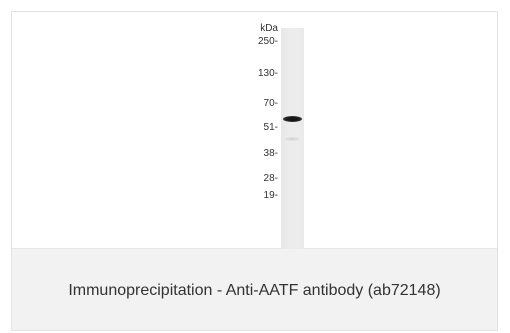 This screenshot has height=333, width=510. I want to click on unit-label: kDa, so click(269, 28).